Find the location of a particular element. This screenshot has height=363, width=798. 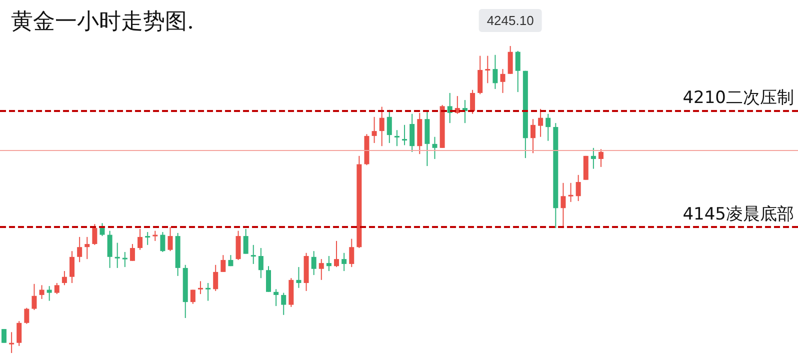

chart-title: 黄金一小时走势图. is located at coordinates (102, 22).